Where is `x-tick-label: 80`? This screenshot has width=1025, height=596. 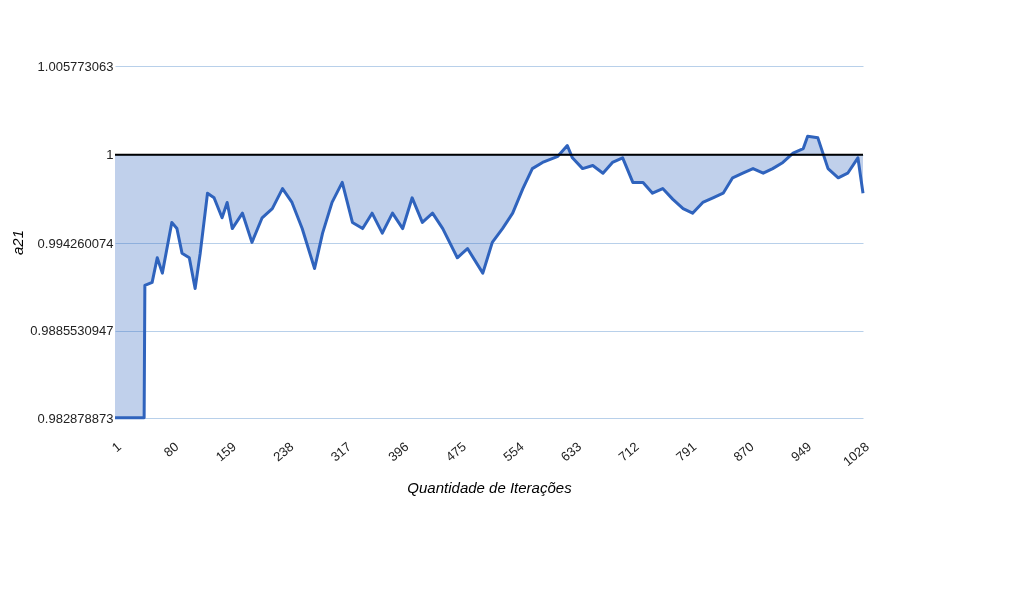
x-tick-label: 80 is located at coordinates (171, 449).